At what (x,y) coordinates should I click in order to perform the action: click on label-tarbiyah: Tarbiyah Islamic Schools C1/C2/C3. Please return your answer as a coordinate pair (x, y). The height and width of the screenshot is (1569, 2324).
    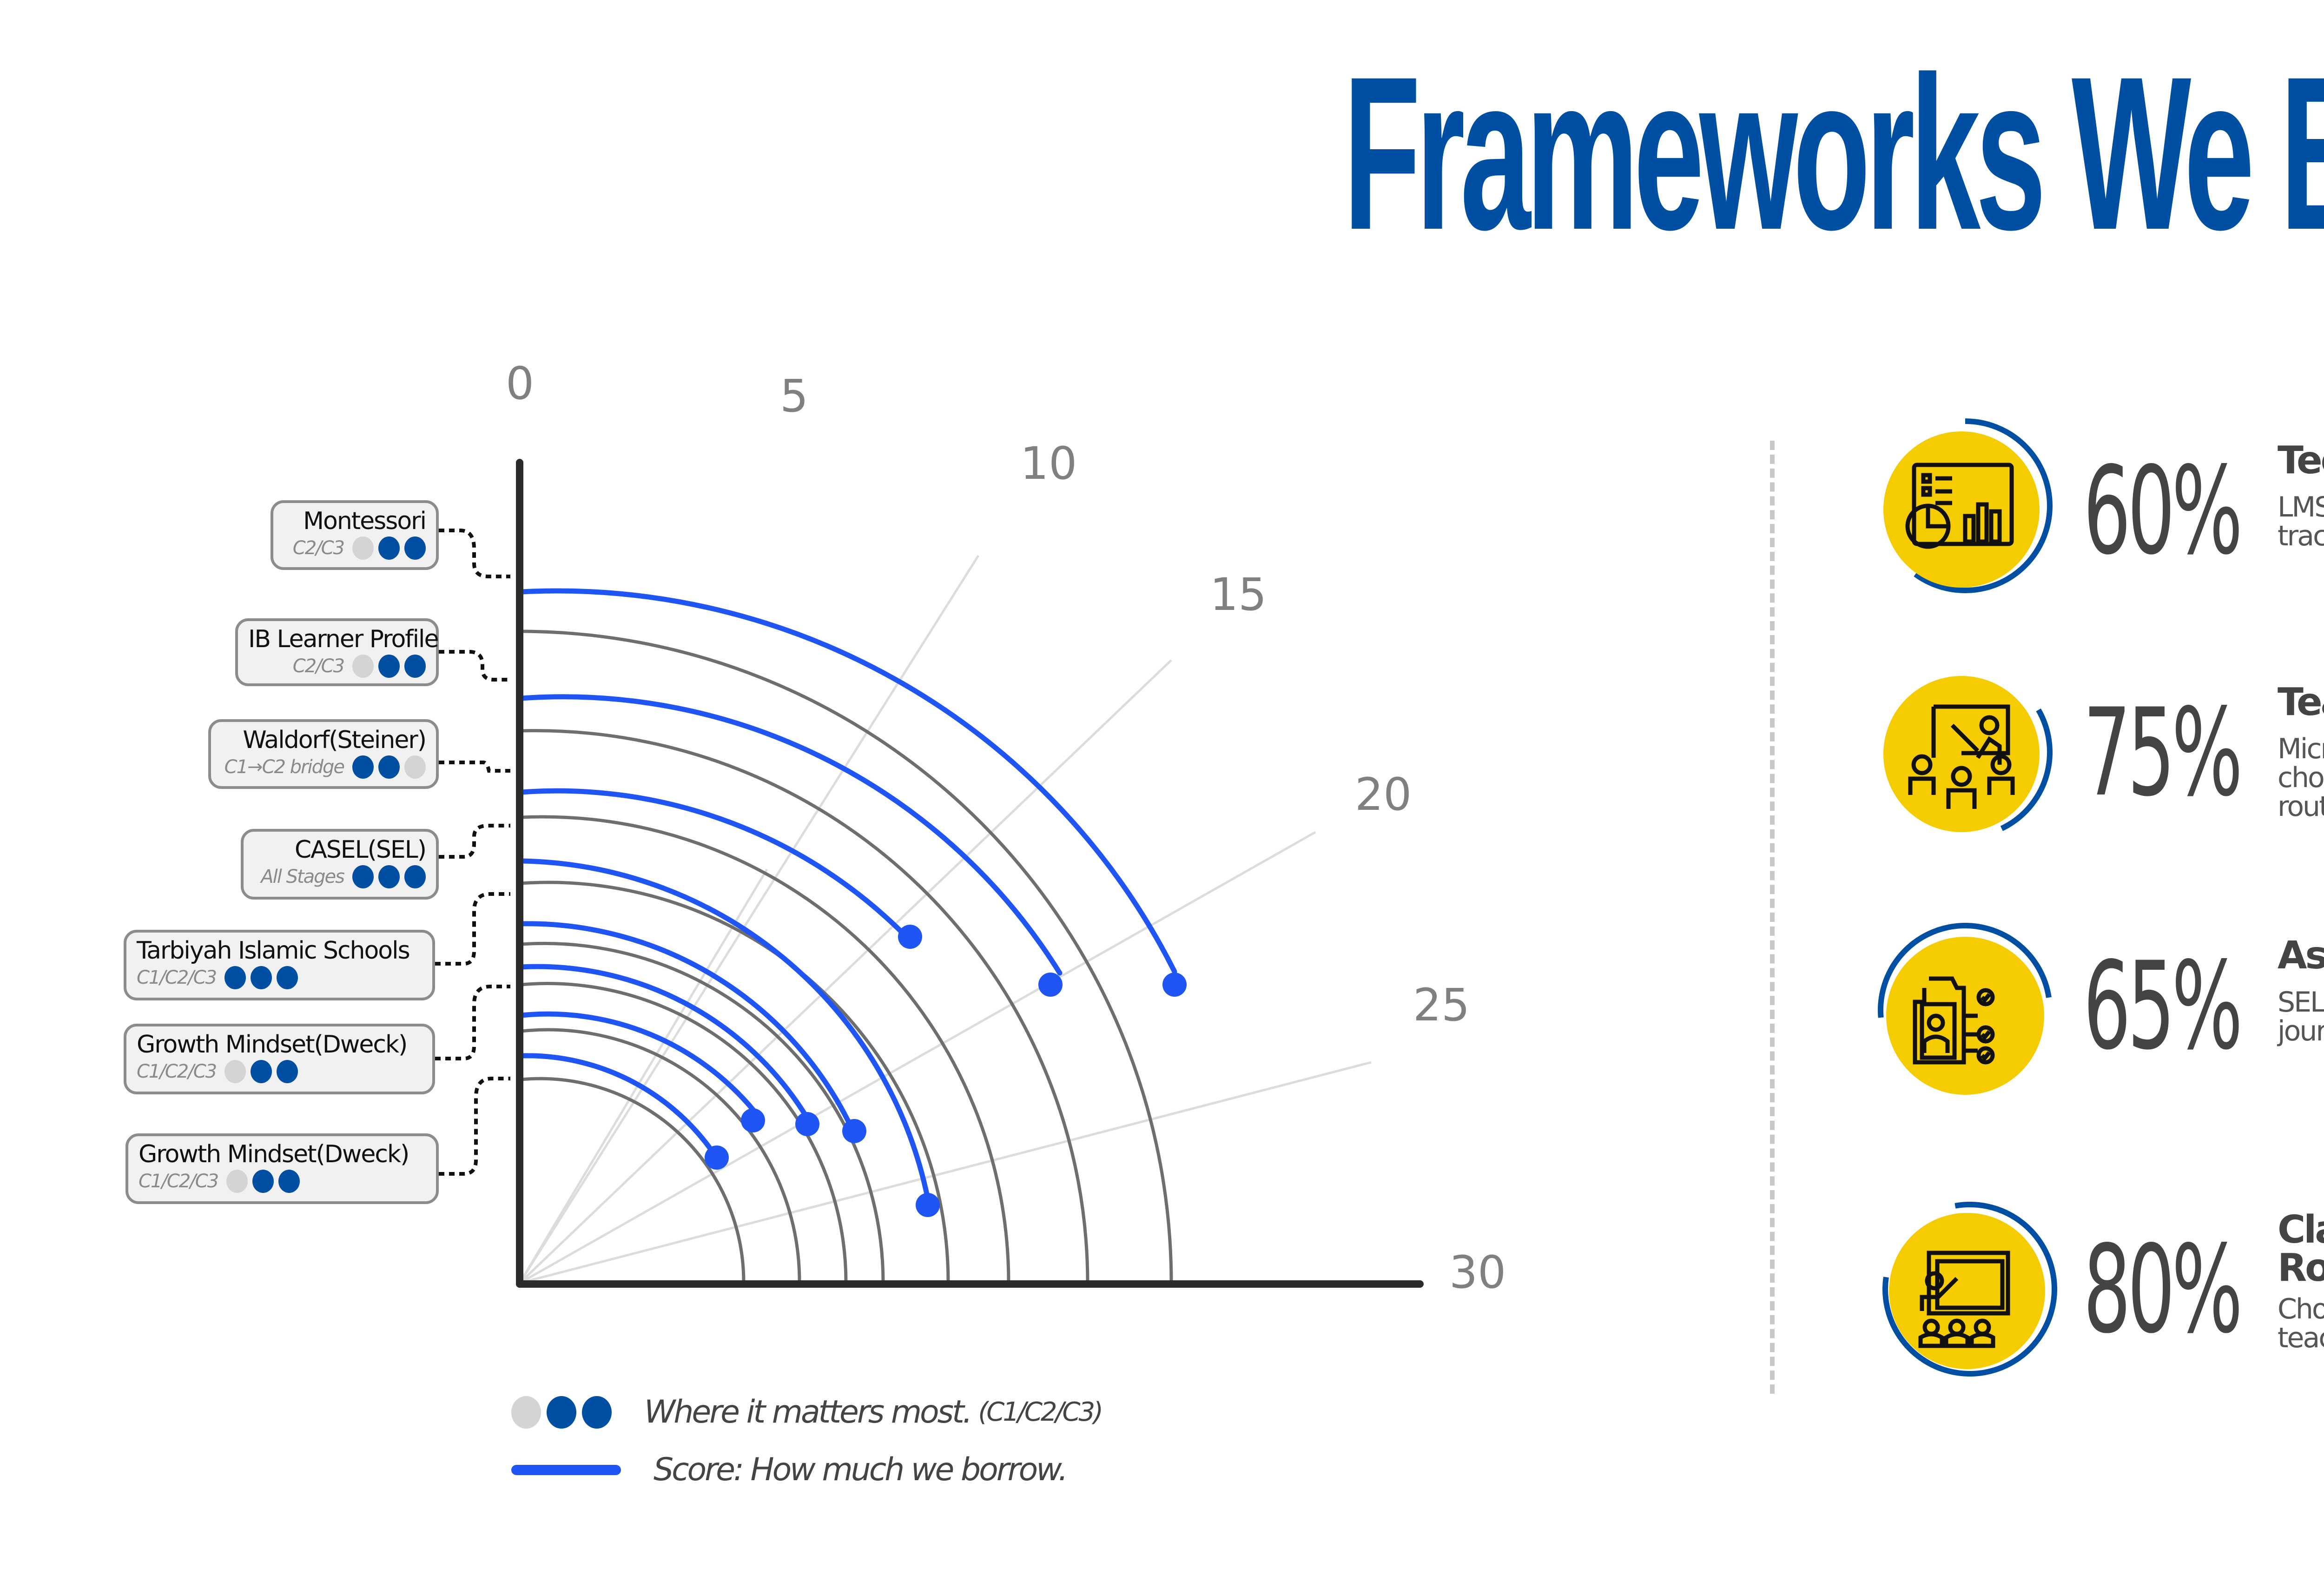
    Looking at the image, I should click on (279, 965).